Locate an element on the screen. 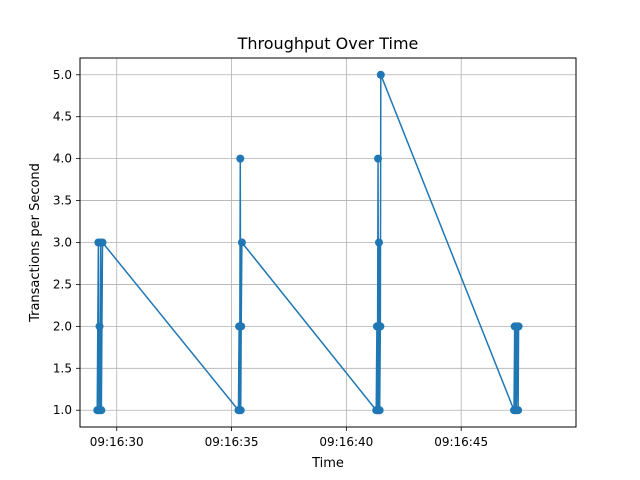 The image size is (640, 480). y-tick-label-8: 5.0 is located at coordinates (62, 75).